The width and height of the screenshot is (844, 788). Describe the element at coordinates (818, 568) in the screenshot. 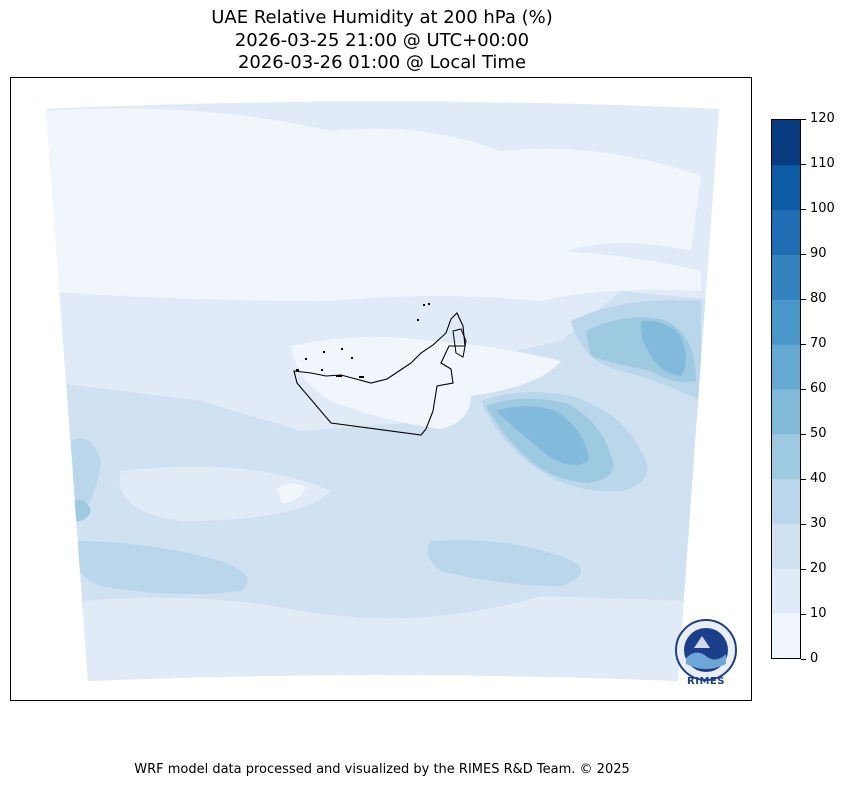

I see `colorbar-tick-label: 20` at that location.